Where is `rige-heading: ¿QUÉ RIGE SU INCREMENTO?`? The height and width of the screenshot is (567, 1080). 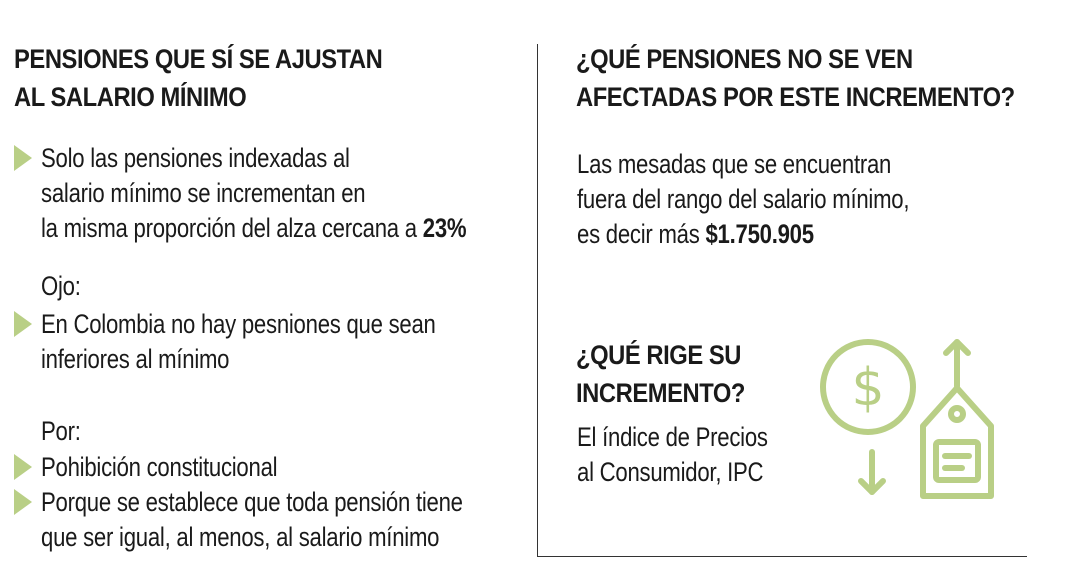
rige-heading: ¿QUÉ RIGE SU INCREMENTO? is located at coordinates (660, 374).